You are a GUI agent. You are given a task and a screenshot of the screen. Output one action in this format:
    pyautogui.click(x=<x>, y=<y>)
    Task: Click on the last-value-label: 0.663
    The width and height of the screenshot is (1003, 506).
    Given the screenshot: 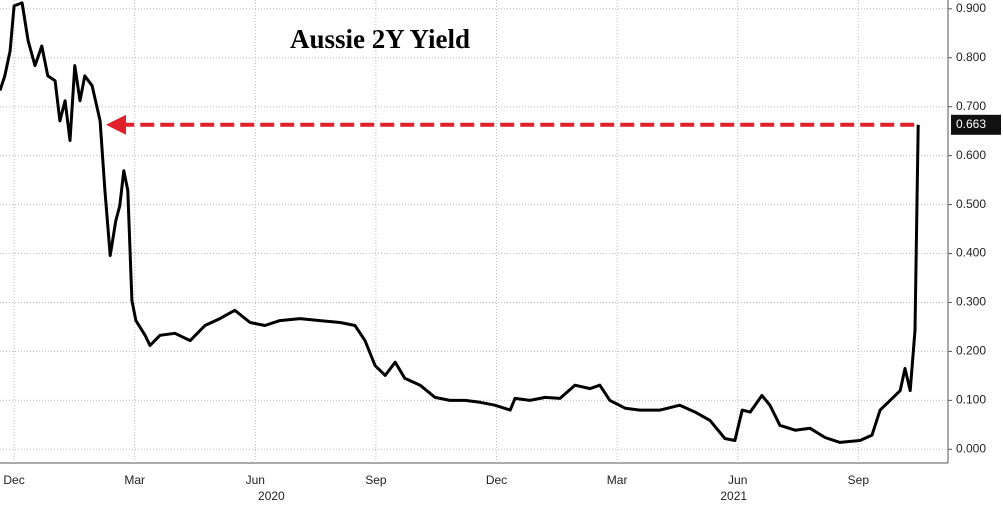 What is the action you would take?
    pyautogui.click(x=971, y=124)
    